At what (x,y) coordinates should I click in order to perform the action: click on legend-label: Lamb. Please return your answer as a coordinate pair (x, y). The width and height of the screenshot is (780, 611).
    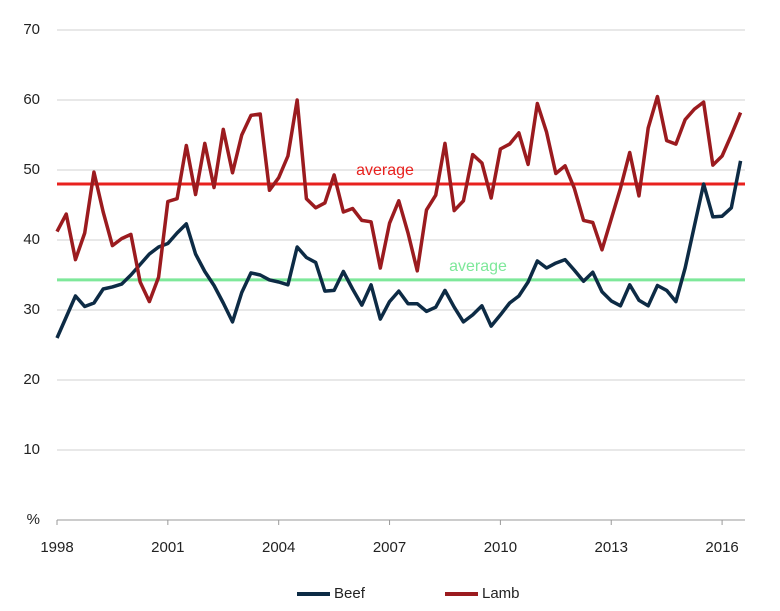
    Looking at the image, I should click on (501, 593).